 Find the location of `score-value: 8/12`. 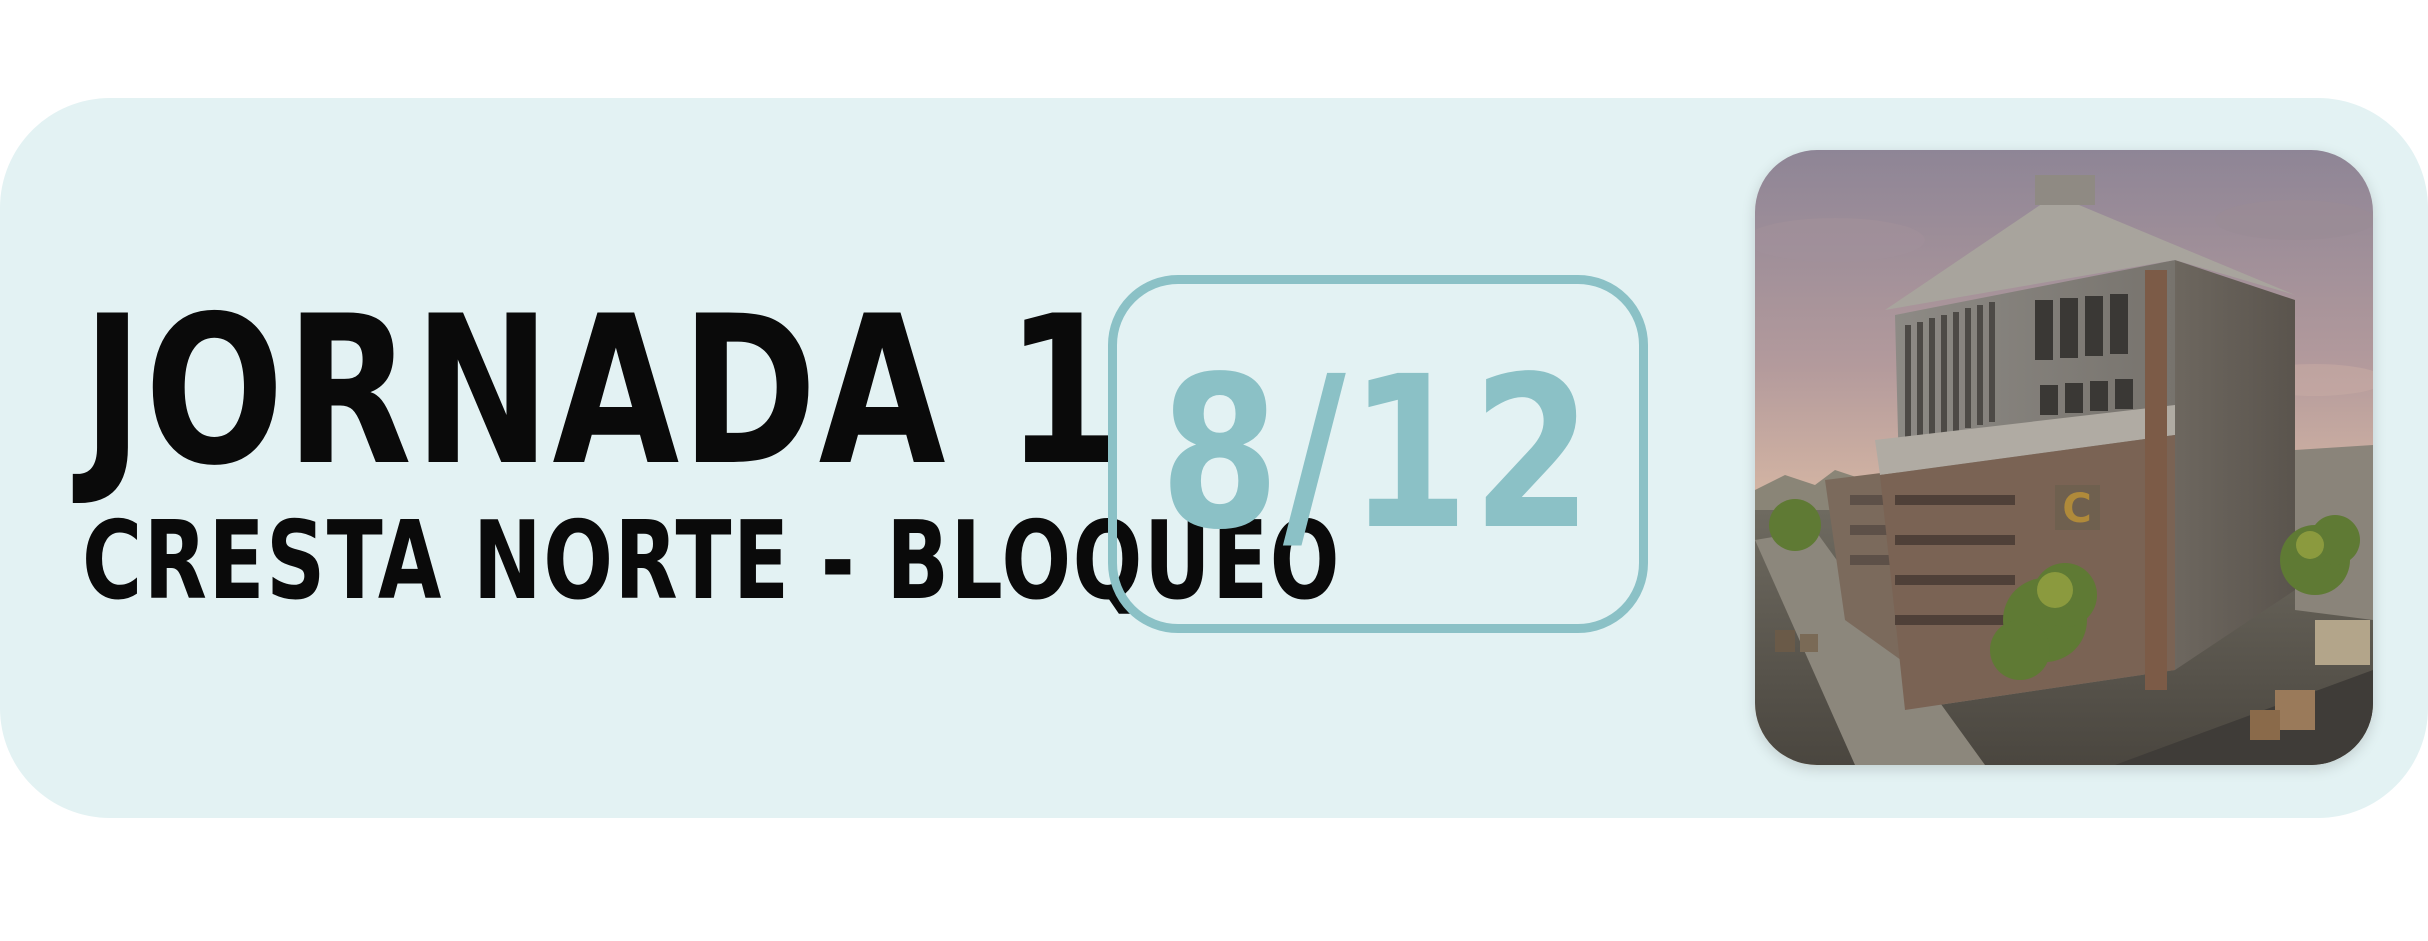

score-value: 8/12 is located at coordinates (1378, 453).